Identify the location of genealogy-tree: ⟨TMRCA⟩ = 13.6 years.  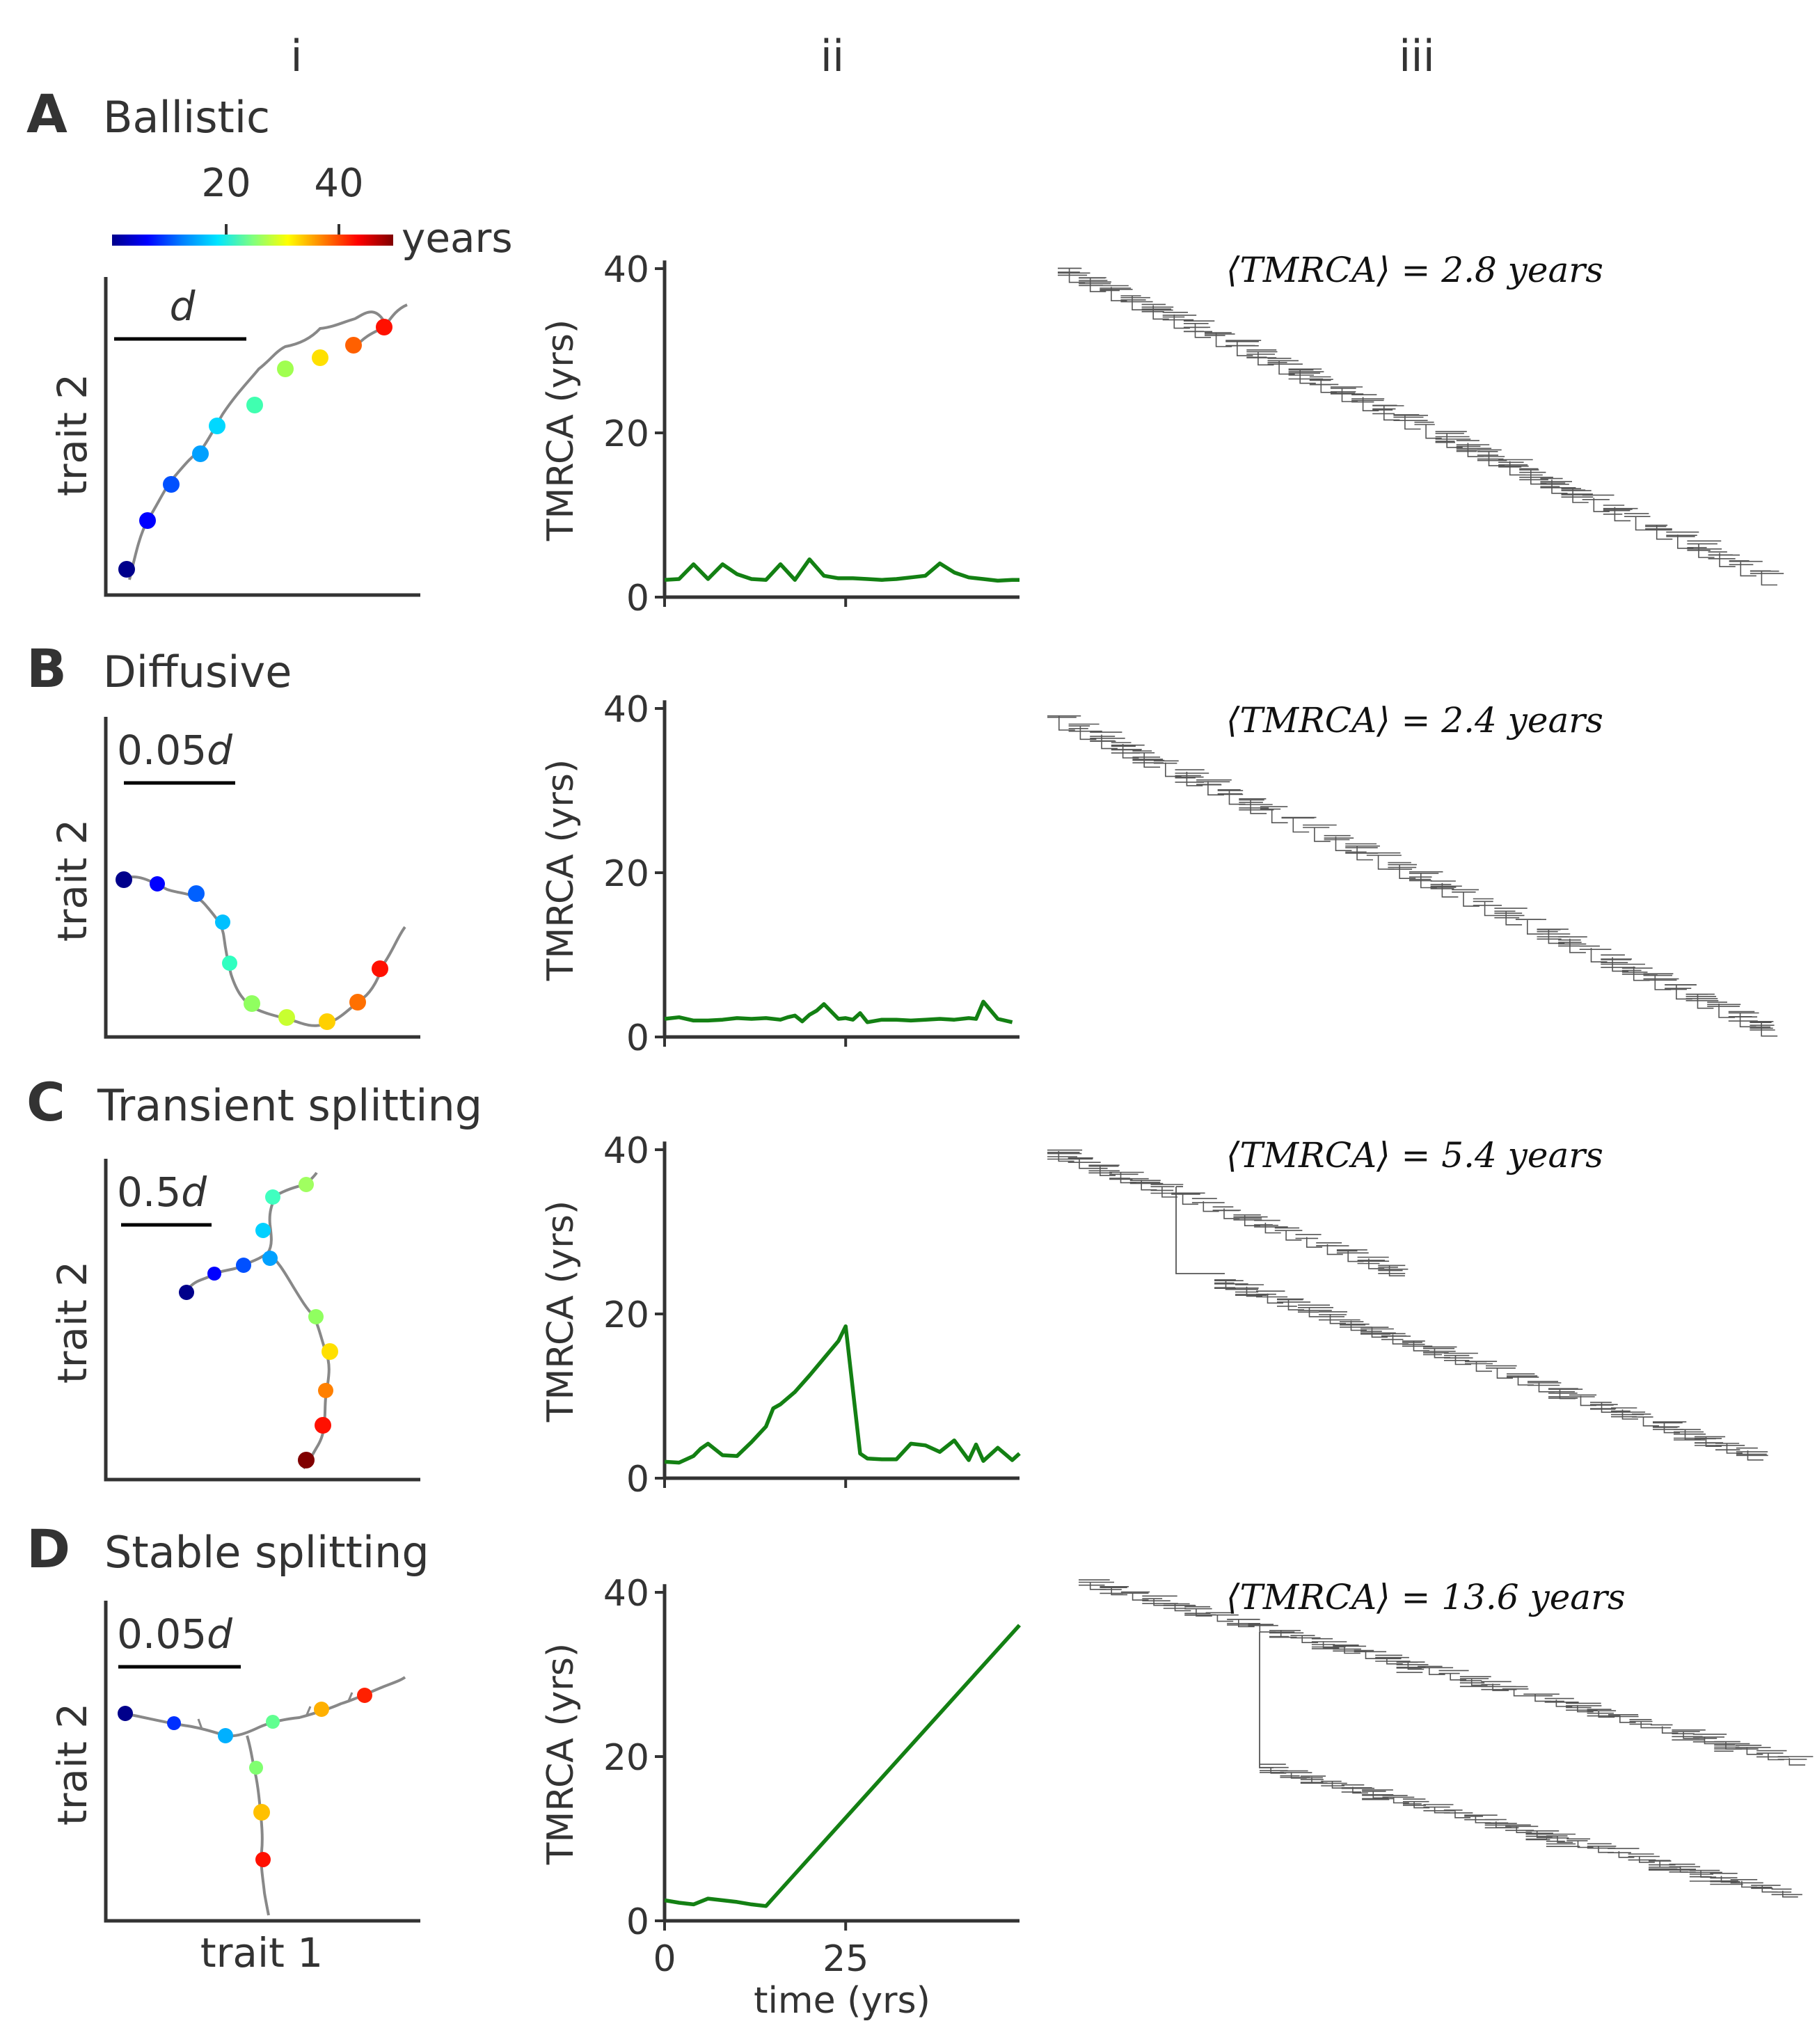
(1446, 1737).